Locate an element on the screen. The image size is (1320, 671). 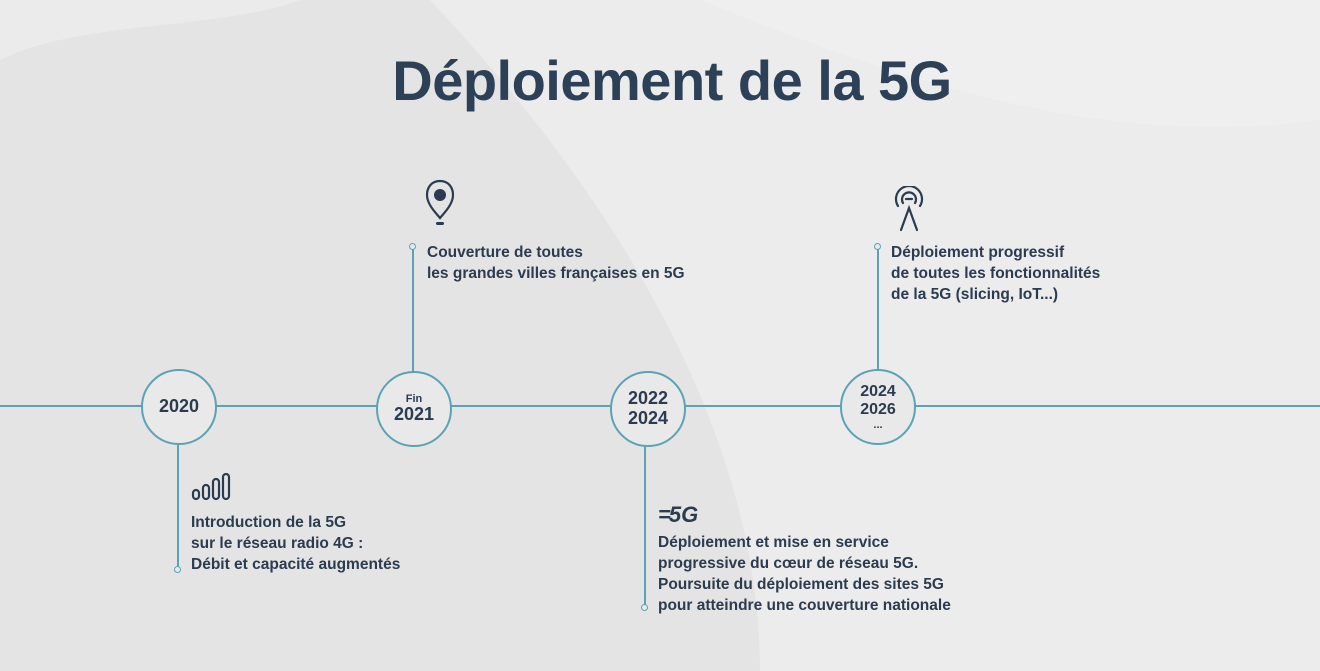
description-line: Poursuite du déploiement des sites 5G is located at coordinates (801, 584).